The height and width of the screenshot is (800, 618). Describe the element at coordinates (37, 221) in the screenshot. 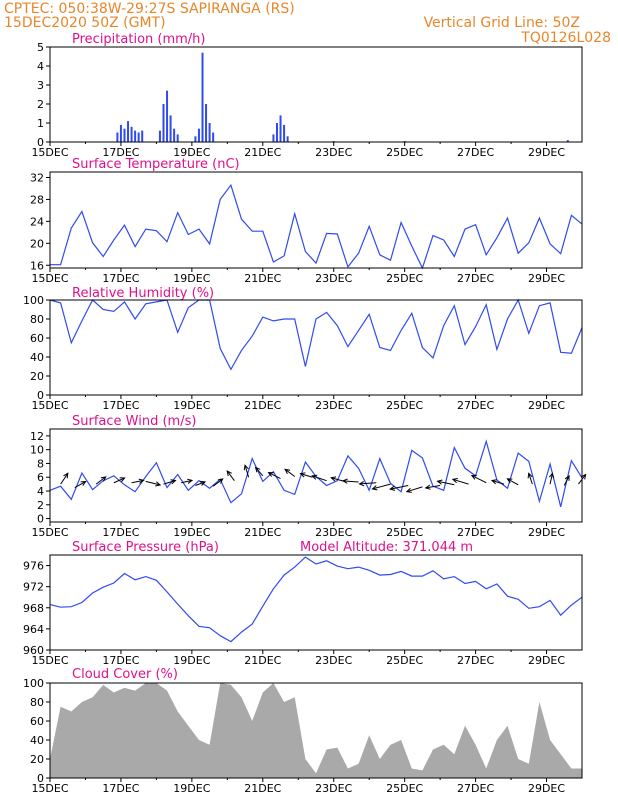

I see `y-tick-label: 24` at that location.